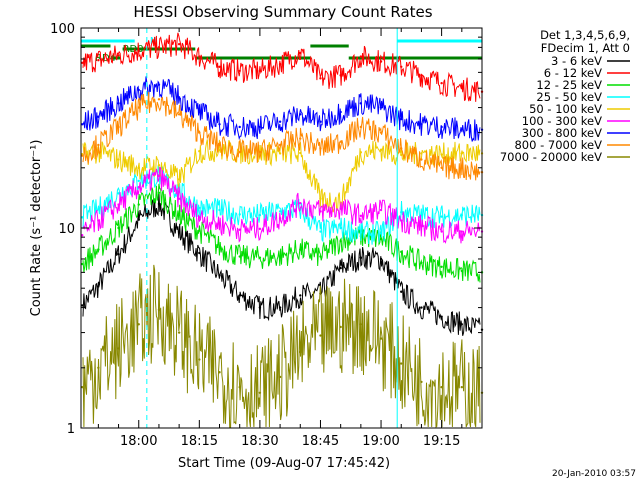 This screenshot has width=640, height=480. I want to click on y-tick-label: 100, so click(62, 29).